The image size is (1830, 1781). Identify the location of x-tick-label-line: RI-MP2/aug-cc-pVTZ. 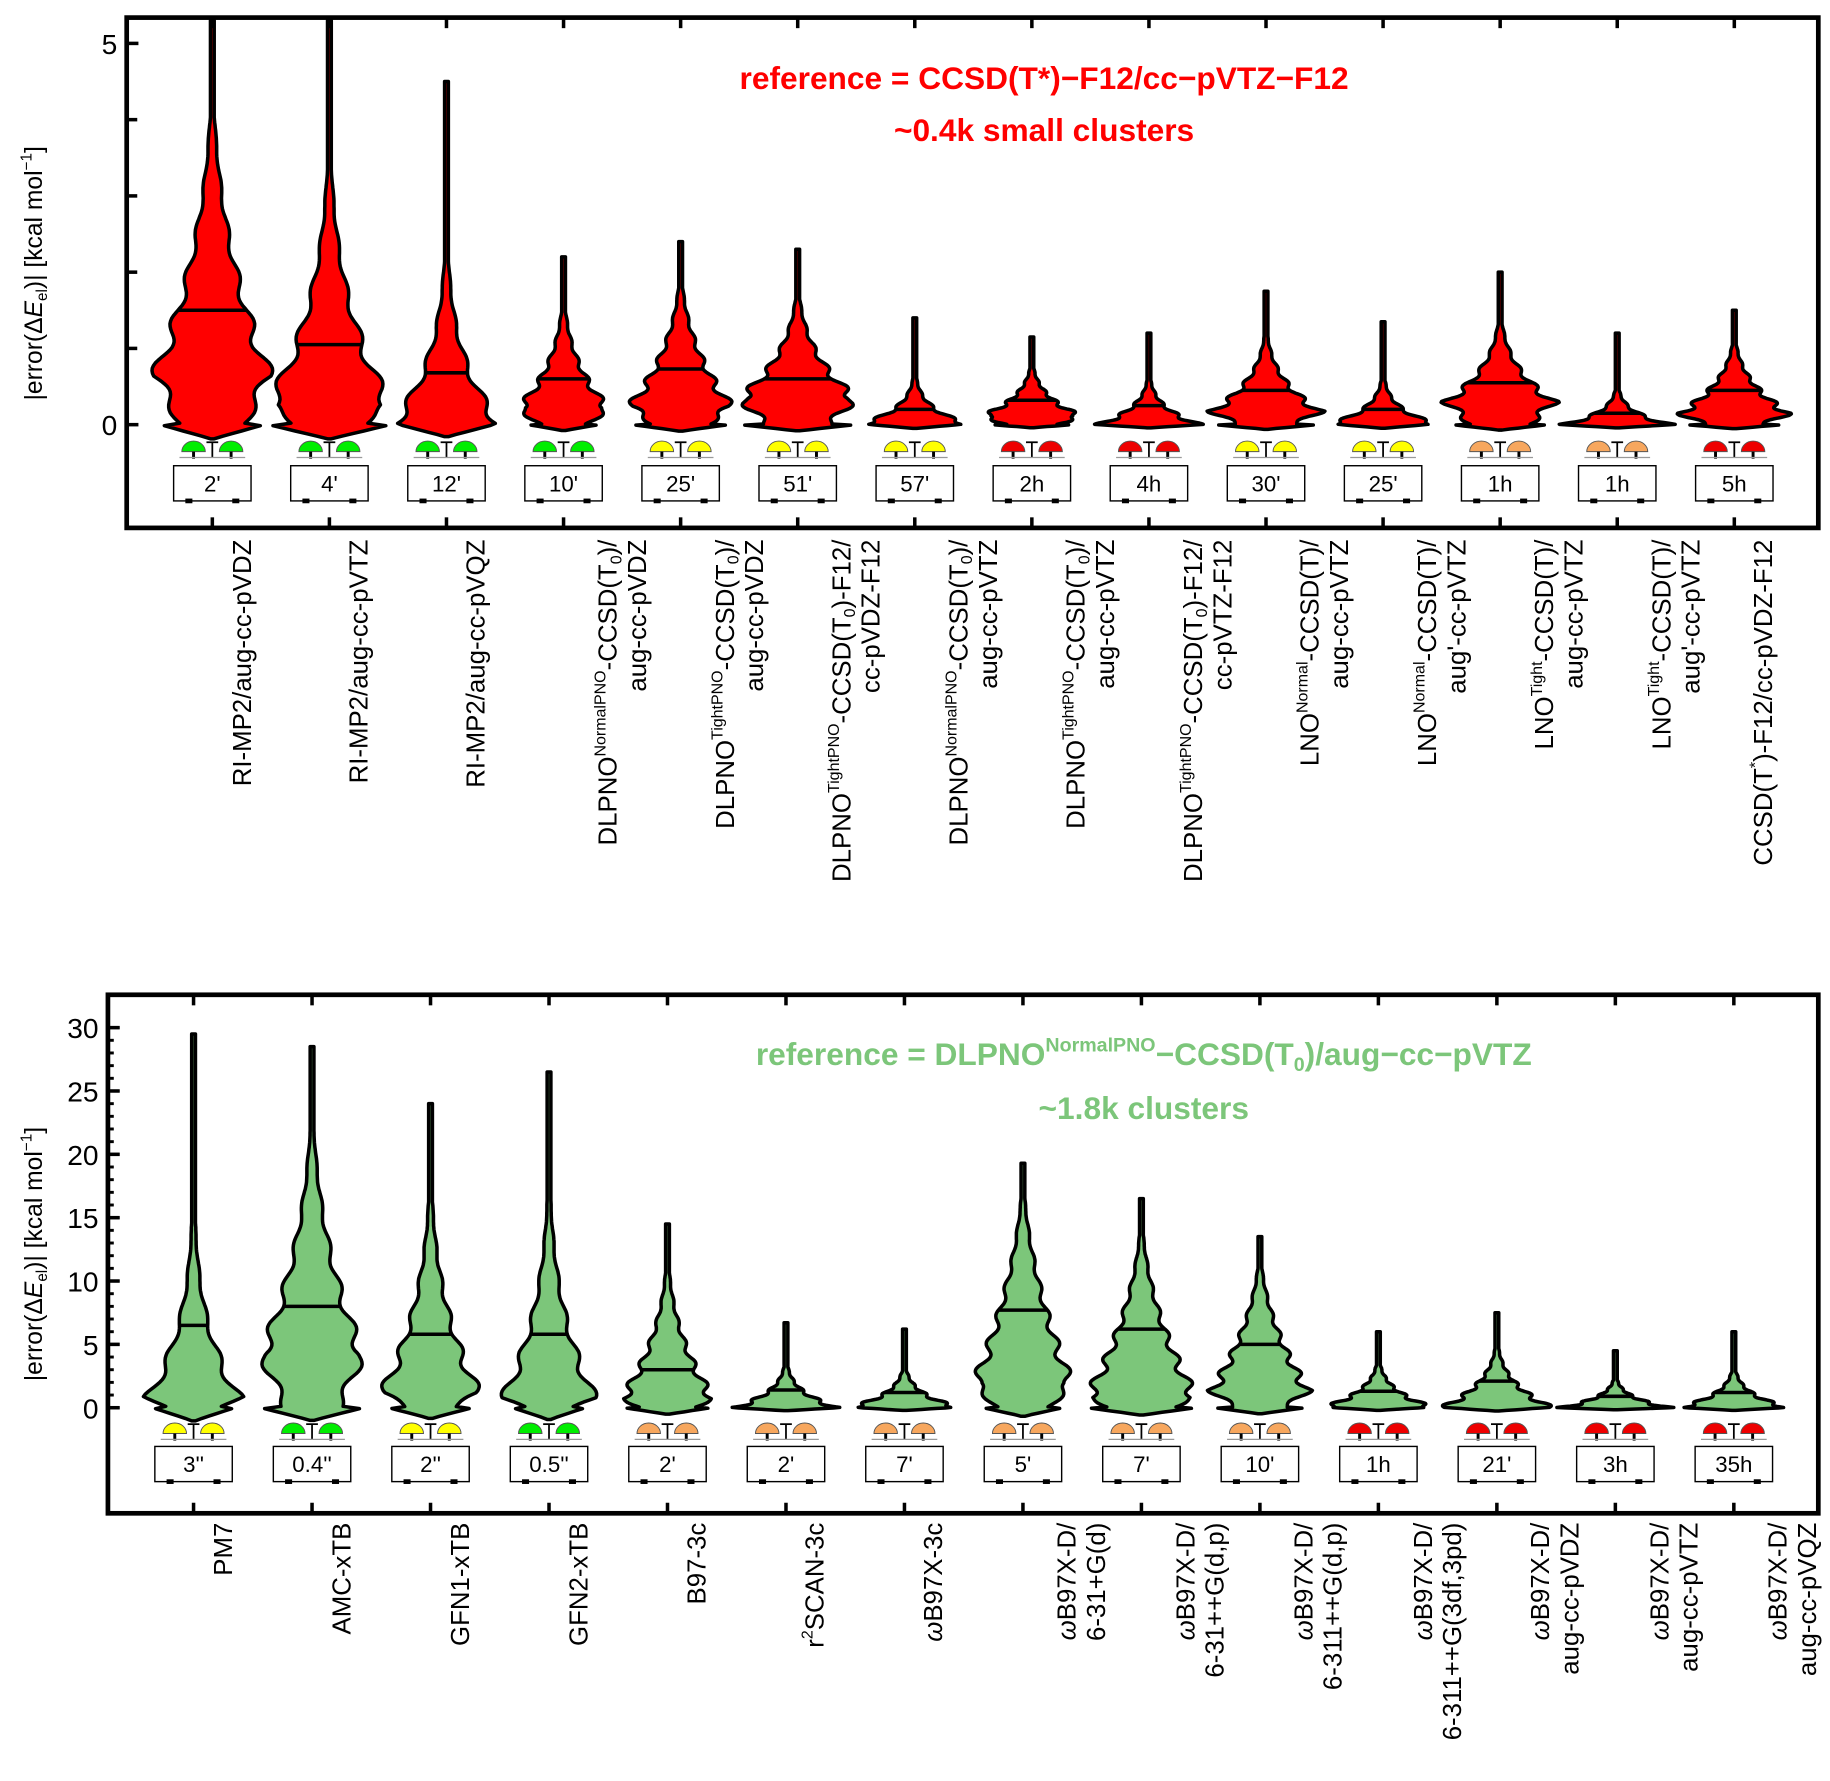
(359, 661).